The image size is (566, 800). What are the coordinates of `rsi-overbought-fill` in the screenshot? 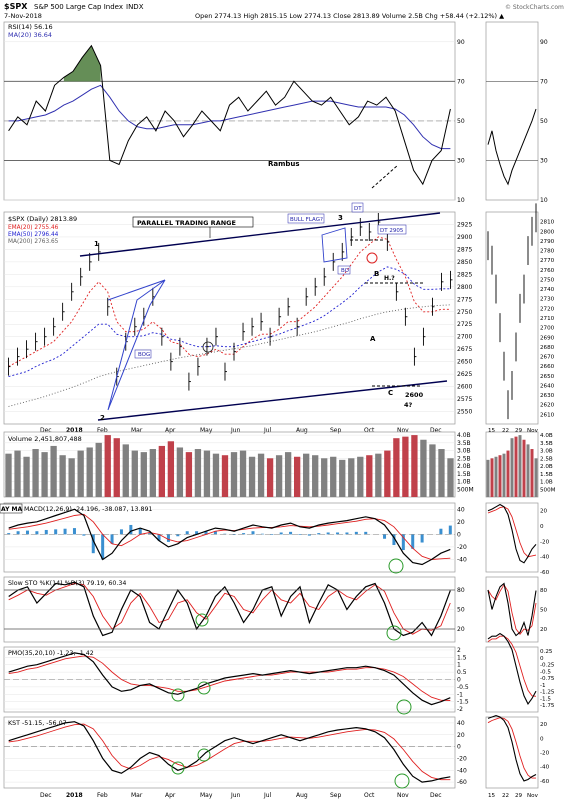 It's located at (82, 63).